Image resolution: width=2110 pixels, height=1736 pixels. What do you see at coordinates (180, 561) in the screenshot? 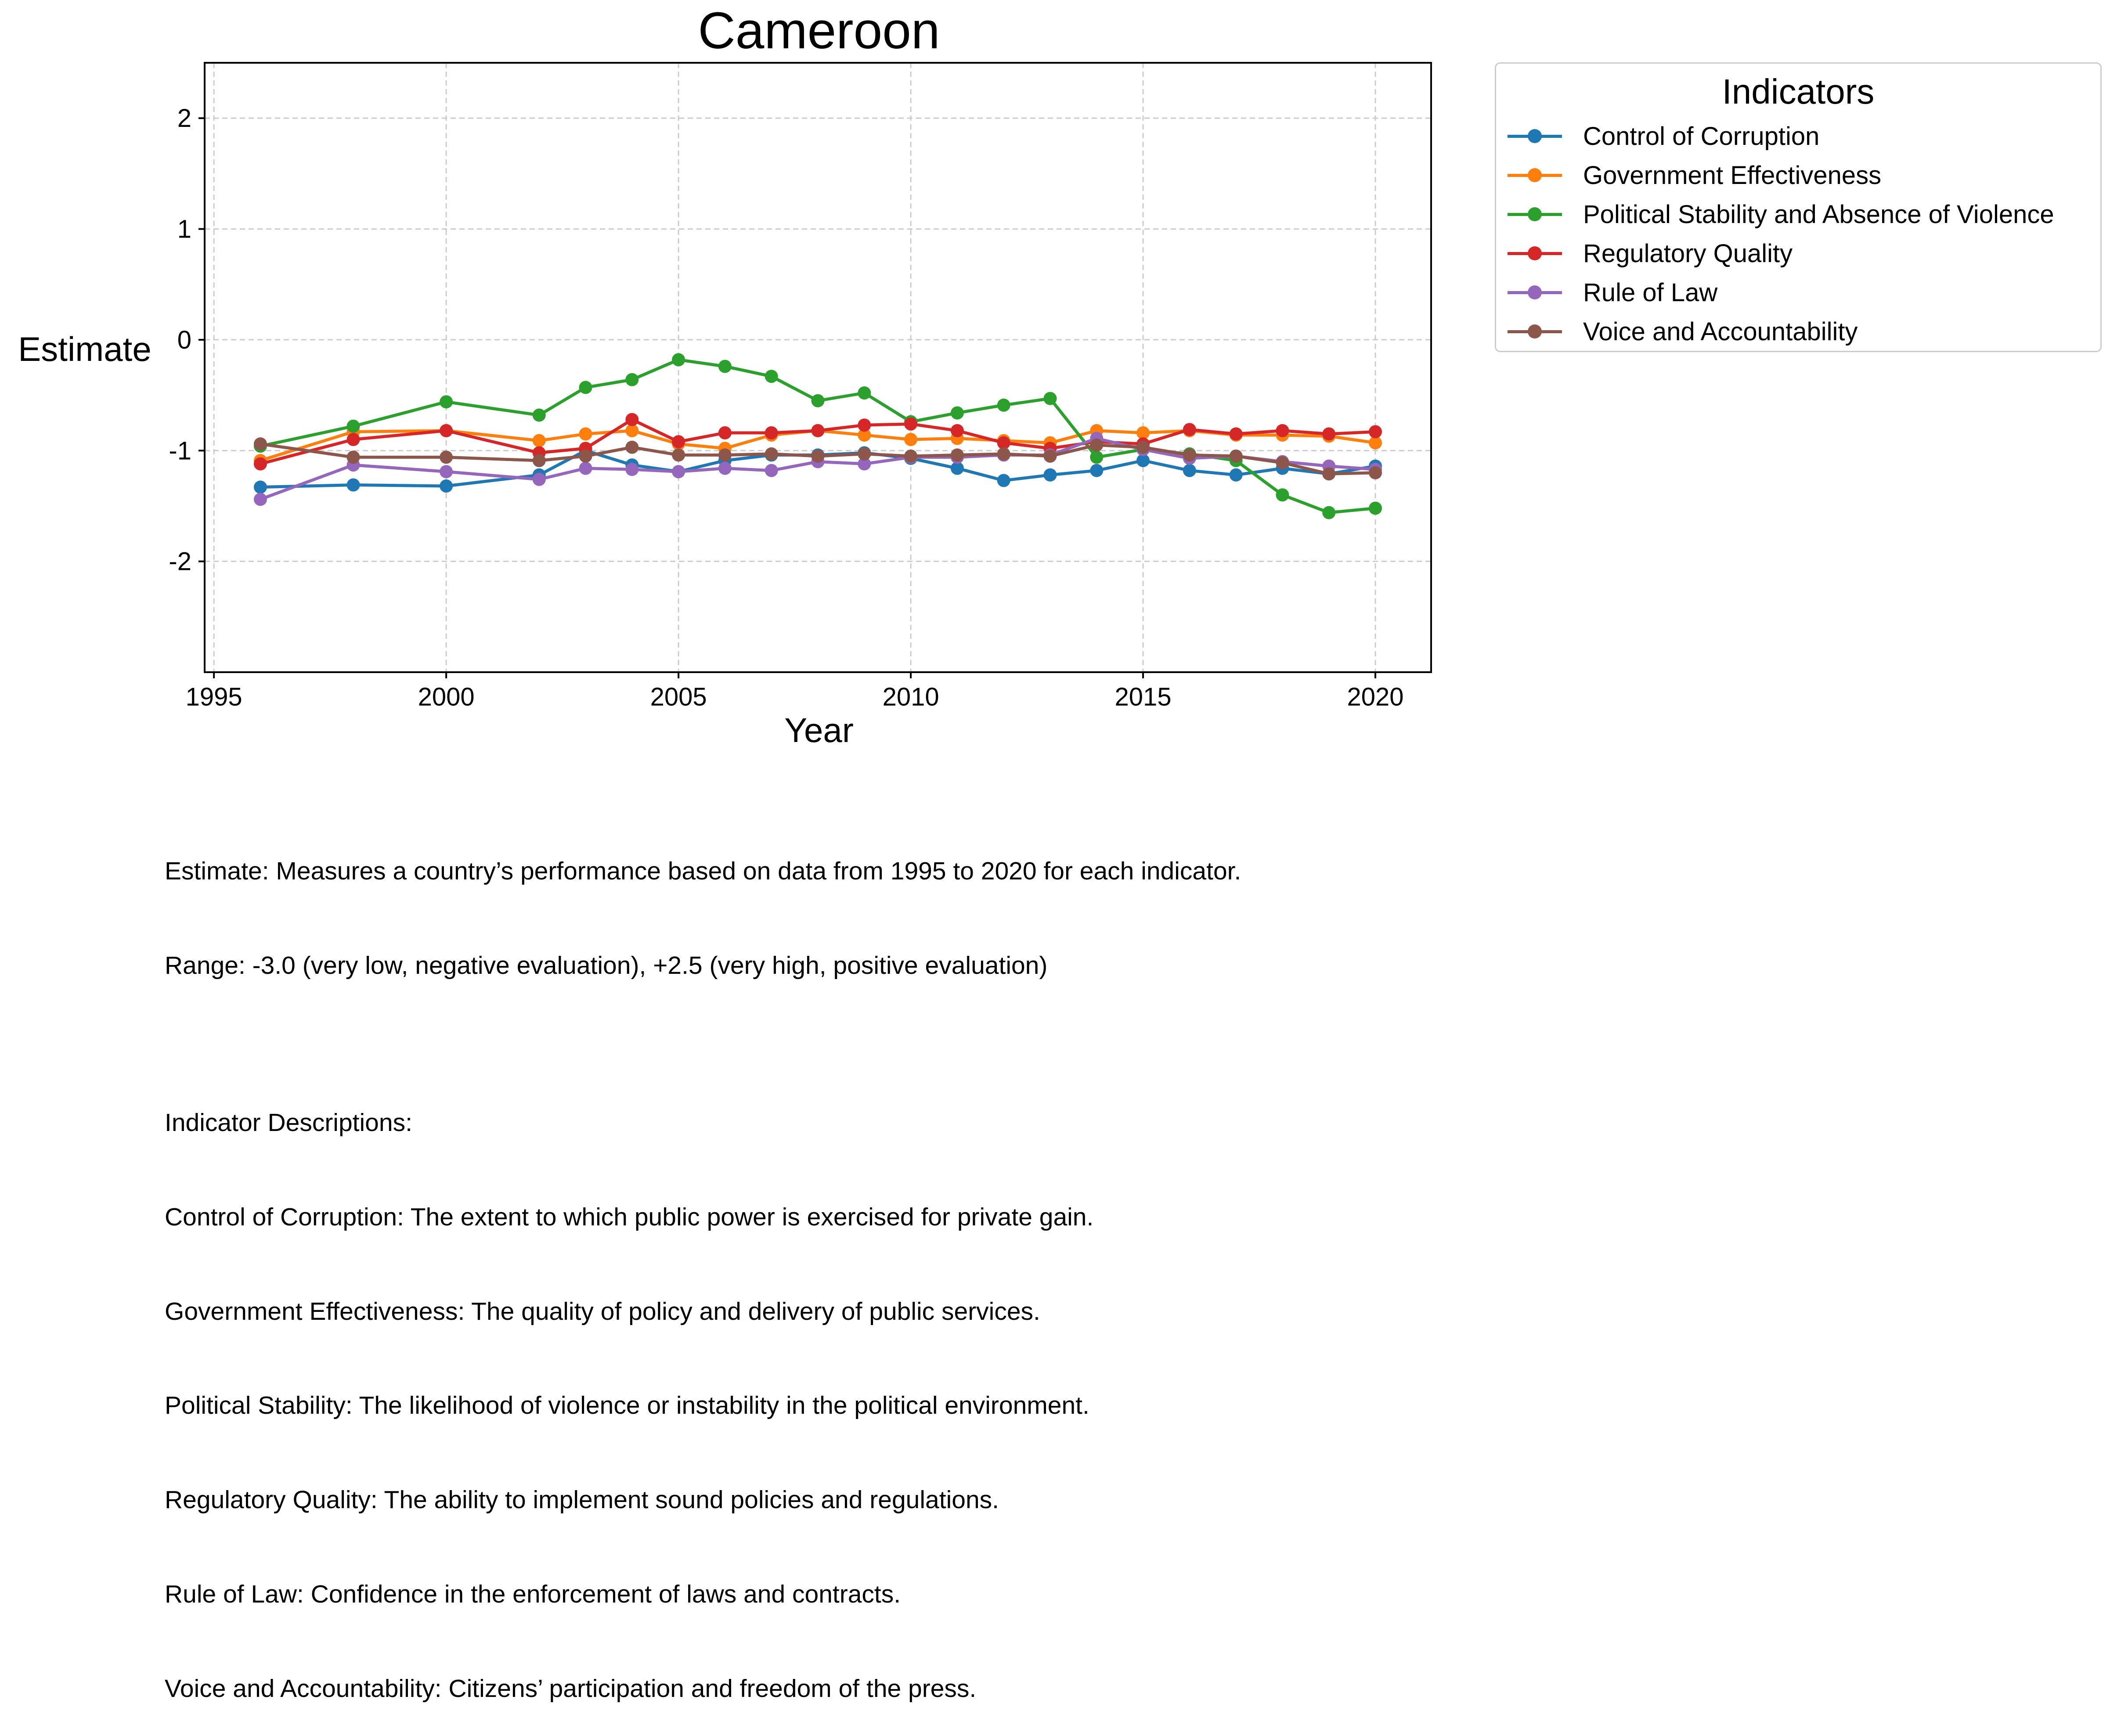
I see `y-tick-label: -2` at bounding box center [180, 561].